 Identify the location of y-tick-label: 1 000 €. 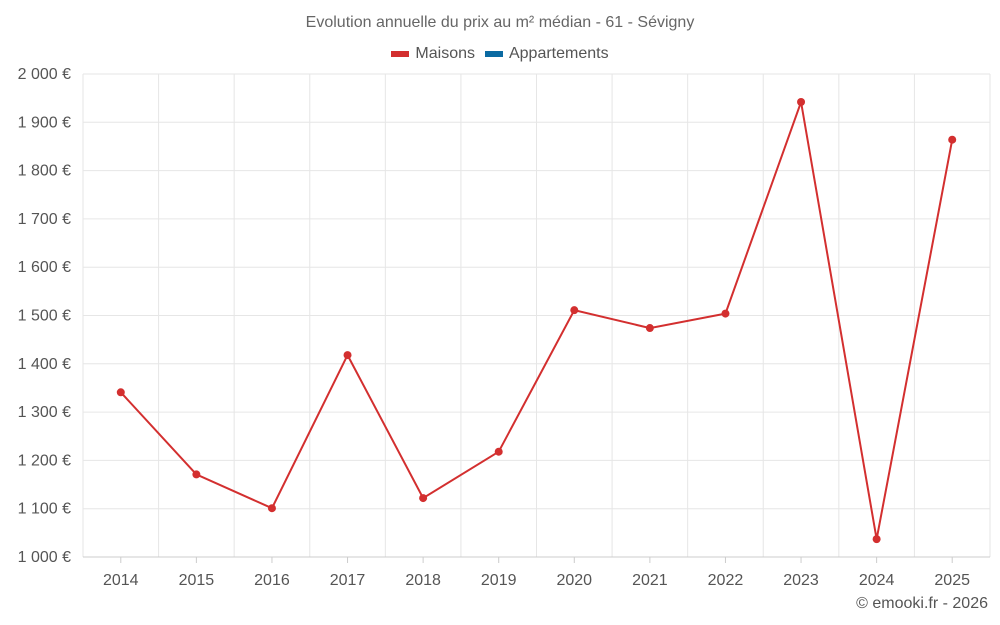
(44, 557).